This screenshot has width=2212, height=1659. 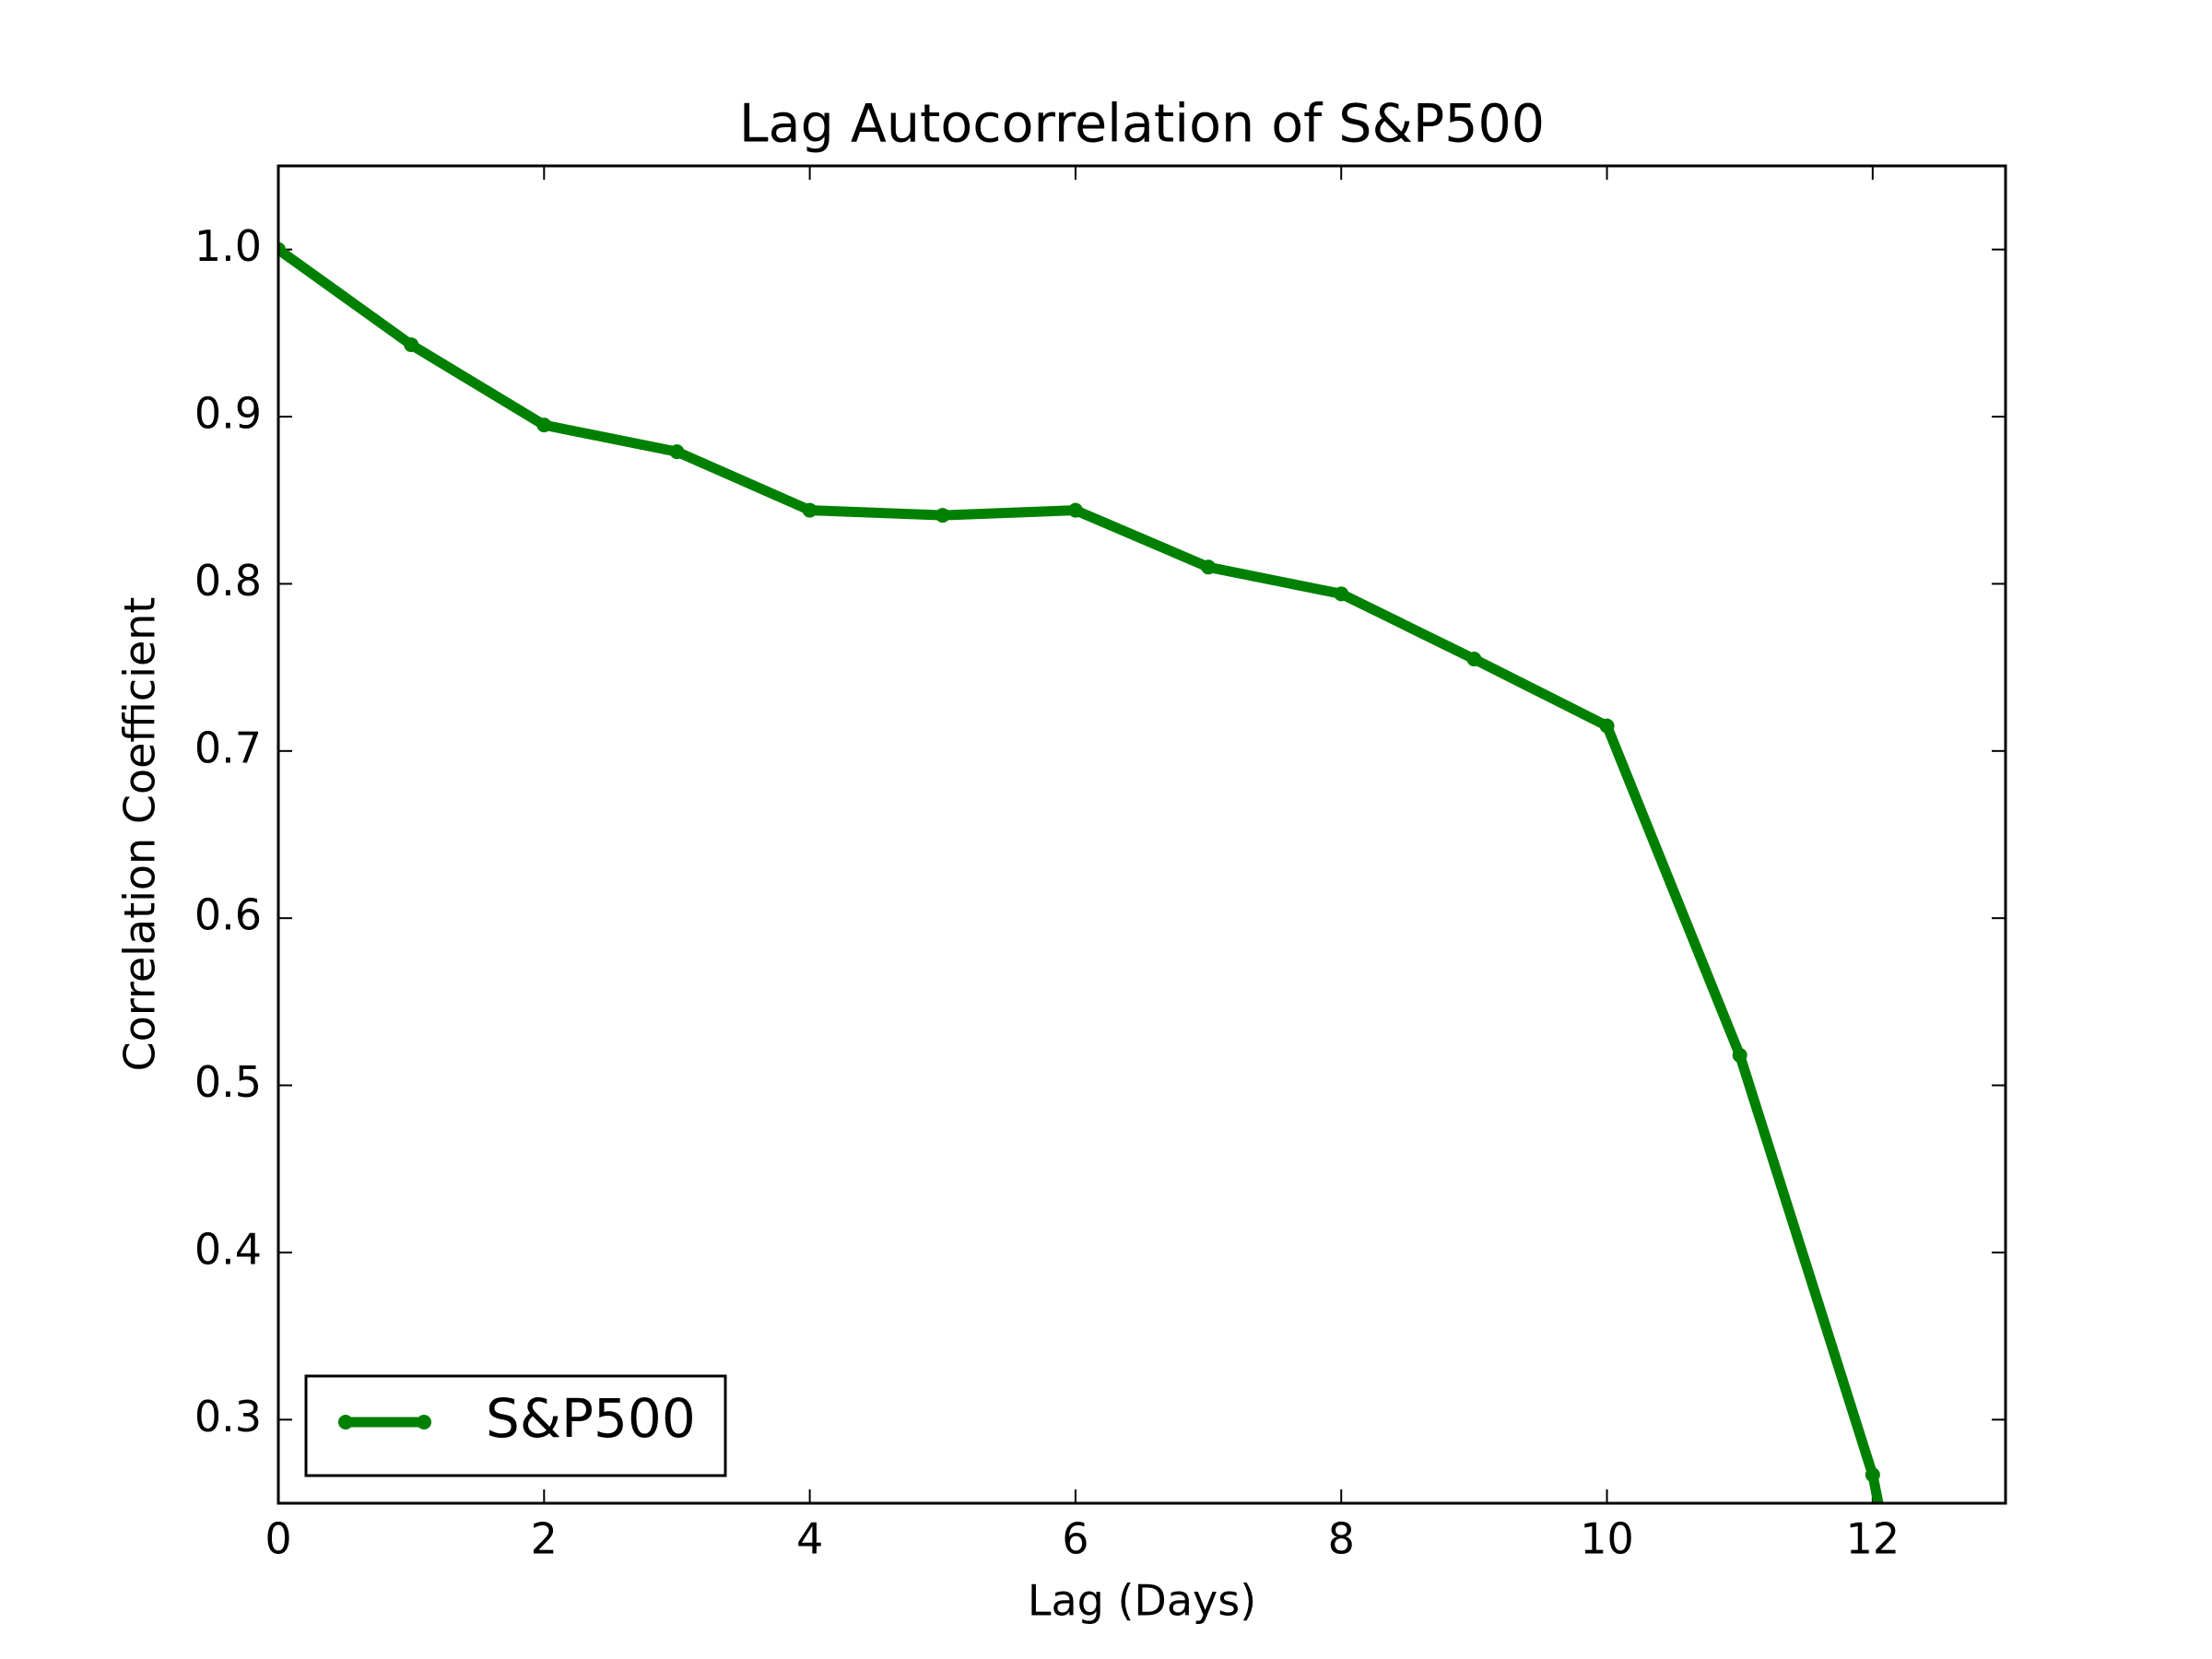 What do you see at coordinates (228, 1082) in the screenshot?
I see `y-tick-label: 0.5` at bounding box center [228, 1082].